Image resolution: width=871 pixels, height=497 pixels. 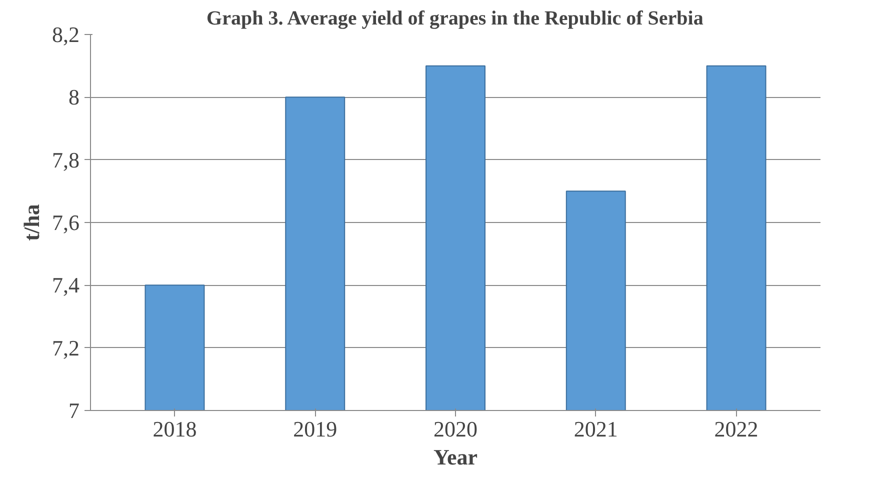 I want to click on x-tick-label: 2020, so click(x=456, y=429).